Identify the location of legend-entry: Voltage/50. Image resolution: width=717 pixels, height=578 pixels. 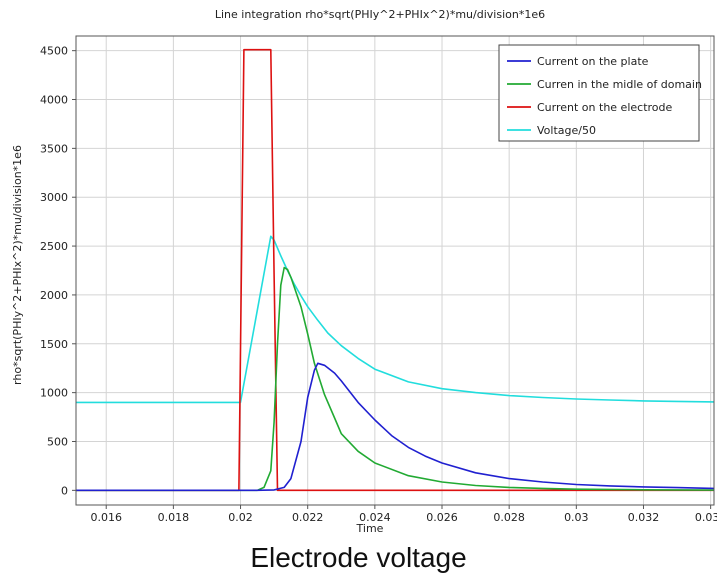
(566, 130).